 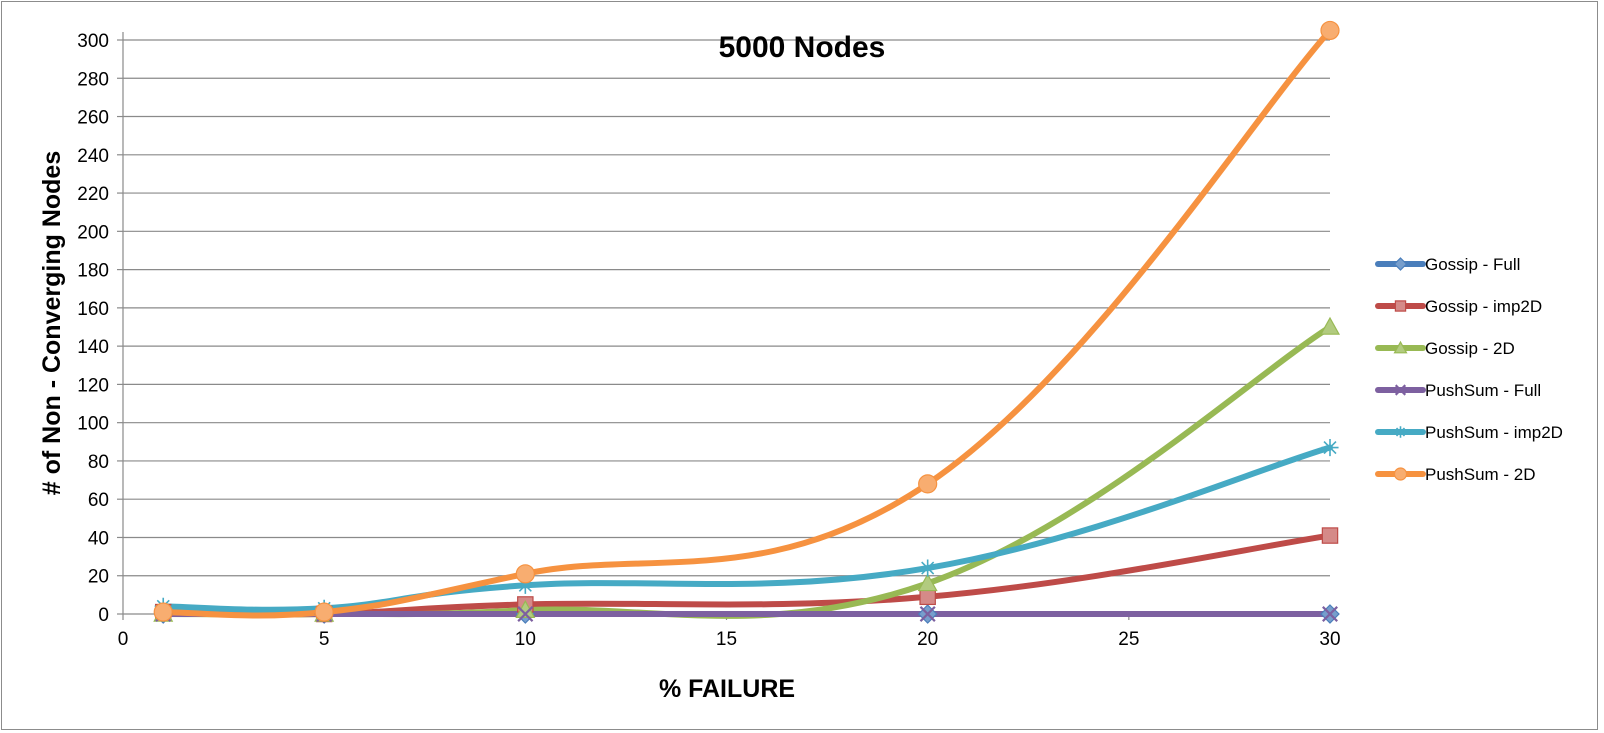 I want to click on point-gossip-imp2d-x30, so click(x=1330, y=535).